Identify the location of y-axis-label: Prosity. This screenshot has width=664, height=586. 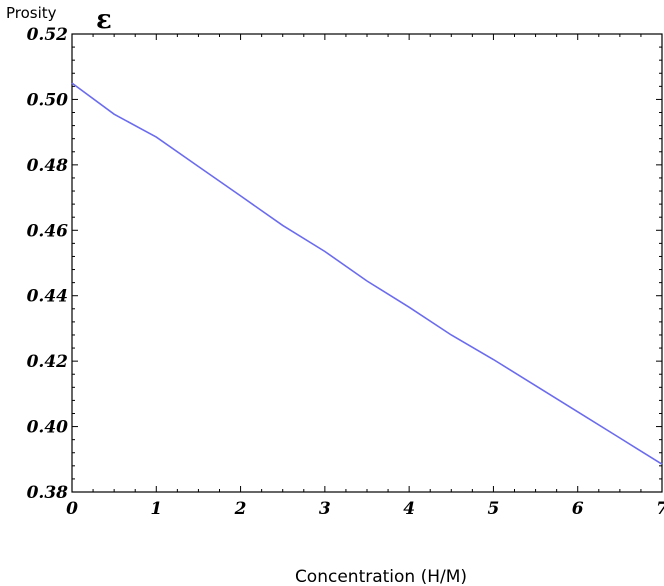
(31, 13).